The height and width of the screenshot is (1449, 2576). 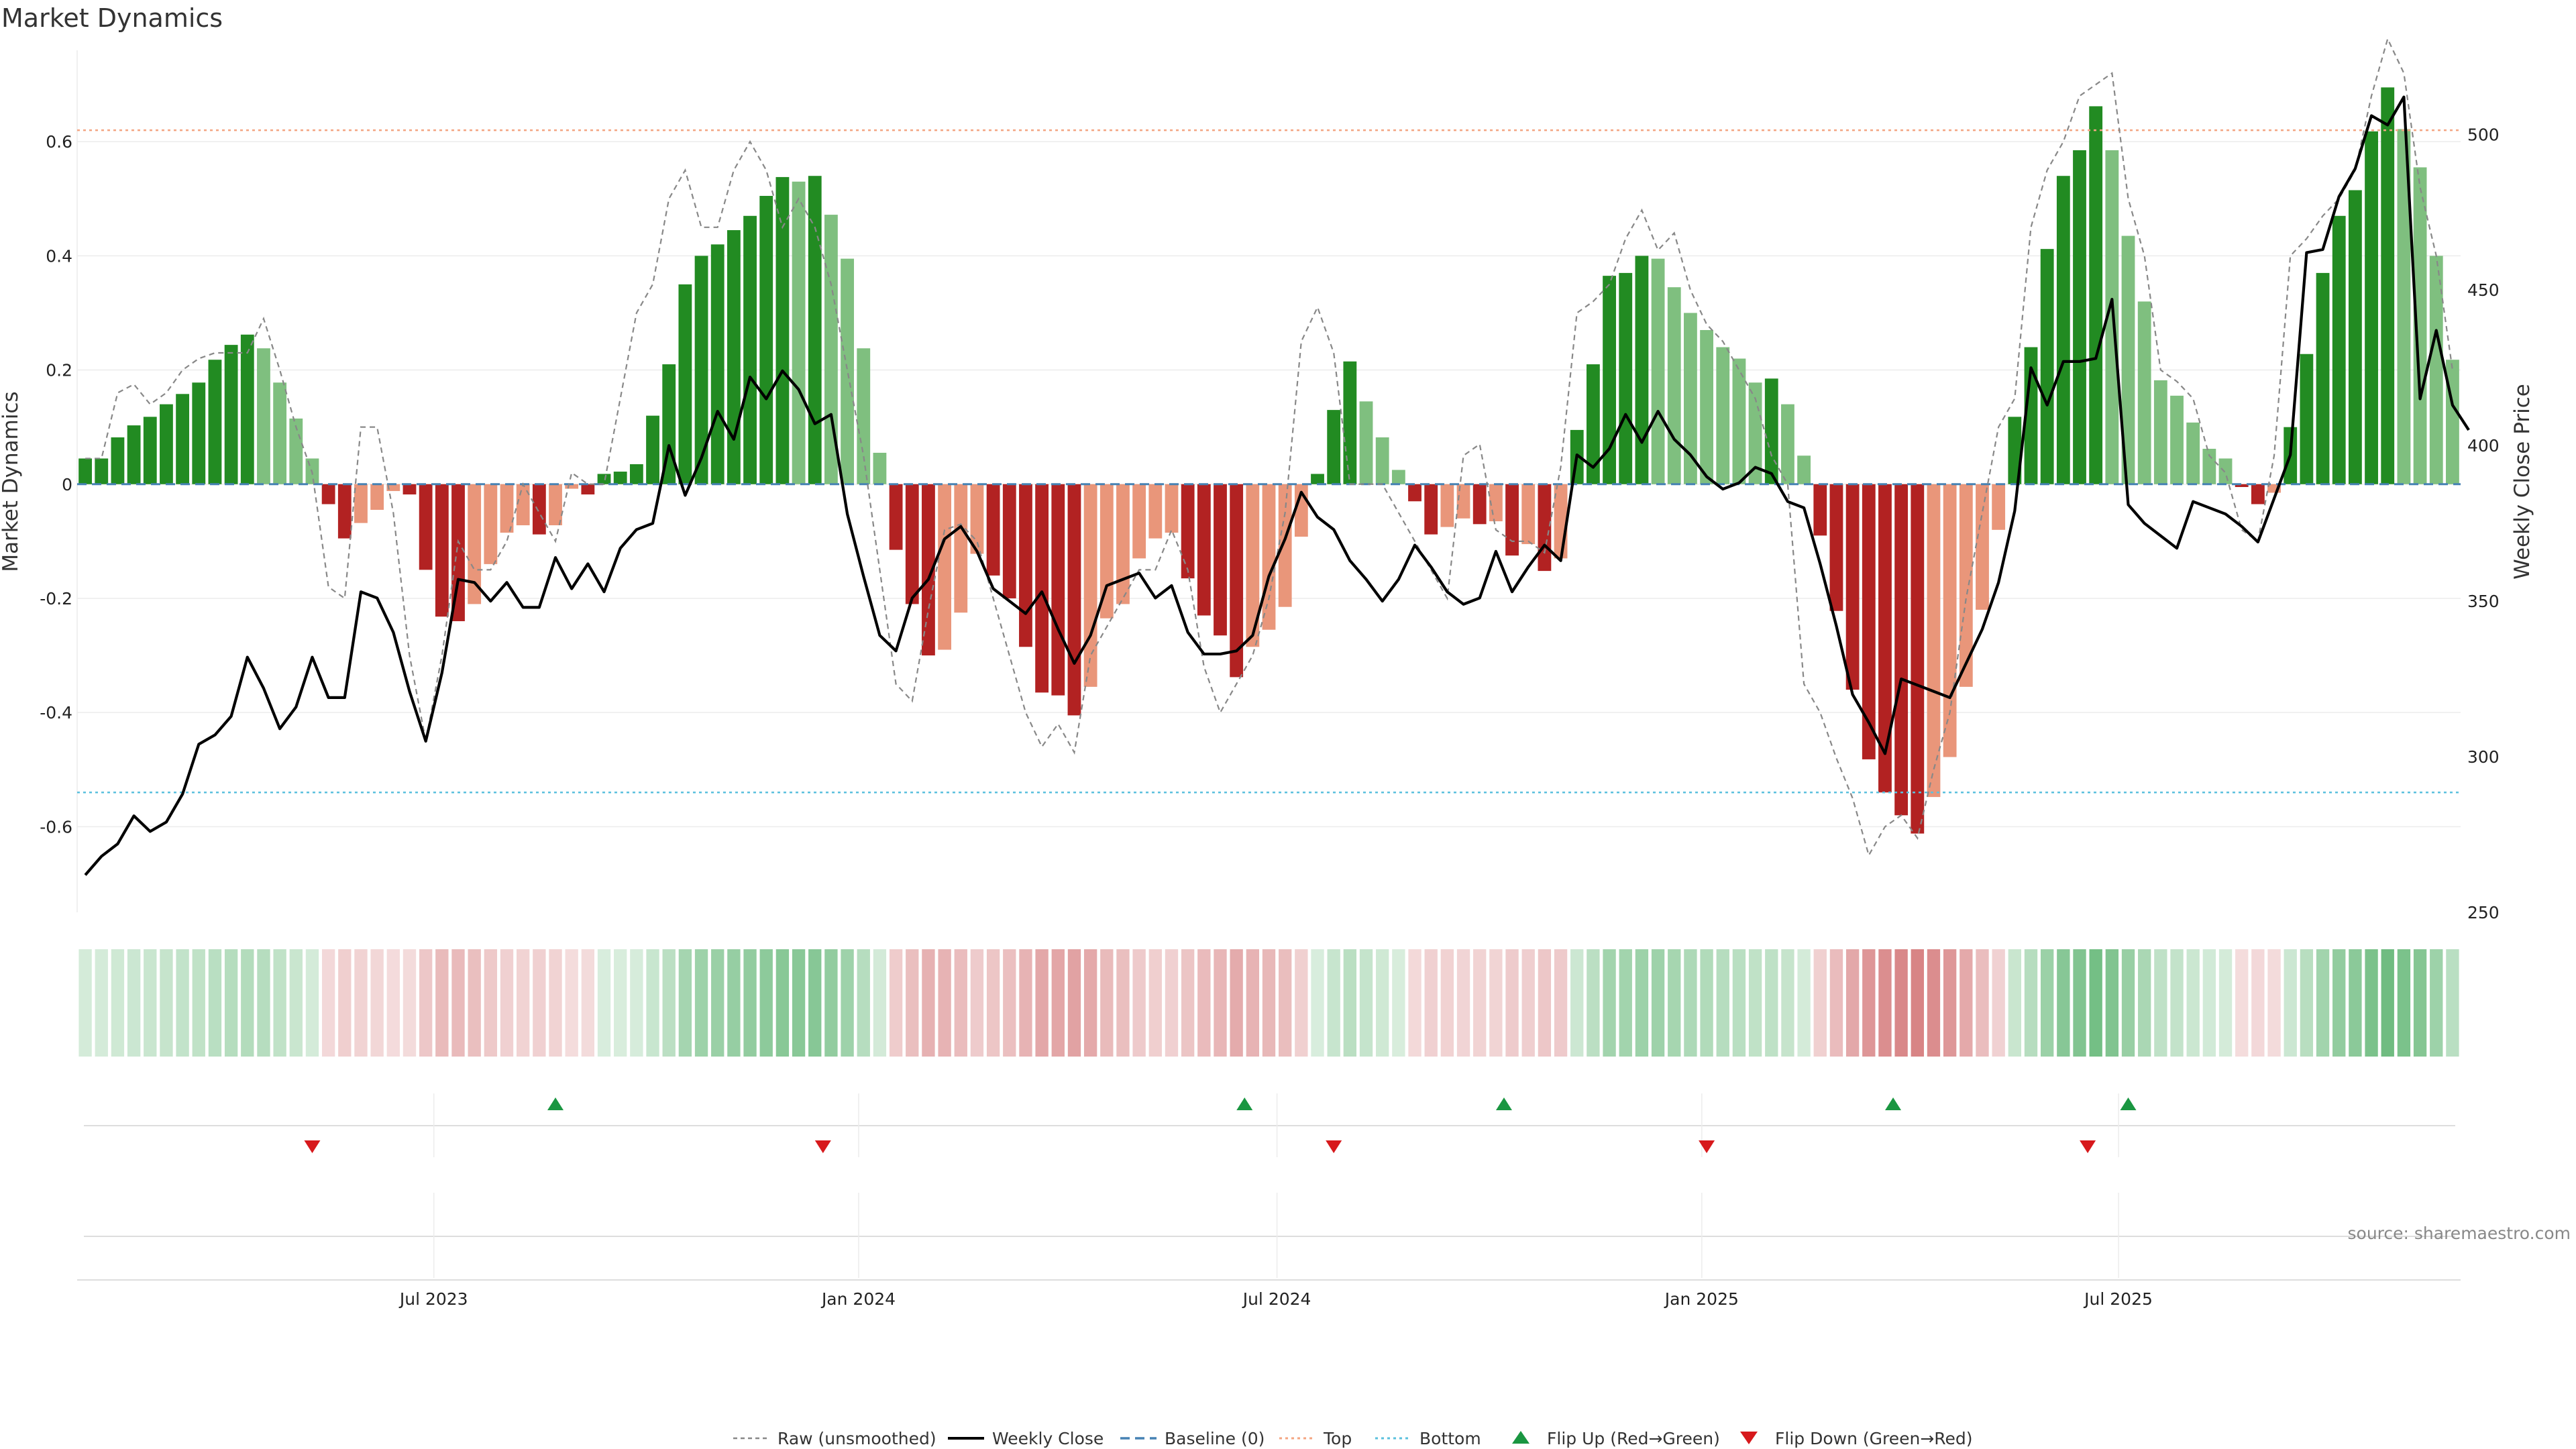 What do you see at coordinates (1450, 1438) in the screenshot?
I see `legend-label-bottom: Bottom` at bounding box center [1450, 1438].